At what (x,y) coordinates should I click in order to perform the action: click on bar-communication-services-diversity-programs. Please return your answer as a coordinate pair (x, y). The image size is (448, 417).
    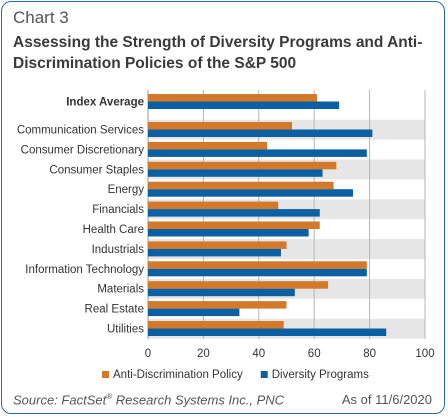
    Looking at the image, I should click on (260, 133).